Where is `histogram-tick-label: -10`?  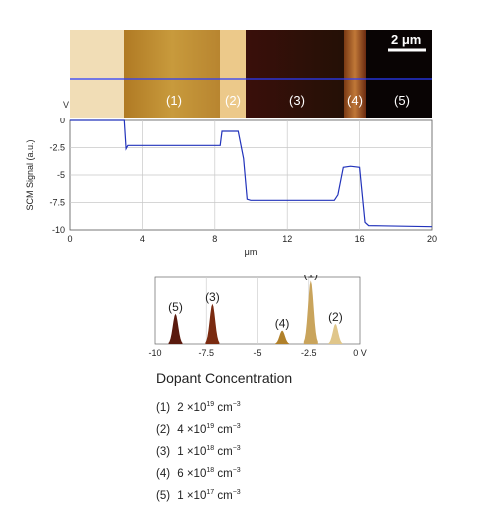 histogram-tick-label: -10 is located at coordinates (154, 353).